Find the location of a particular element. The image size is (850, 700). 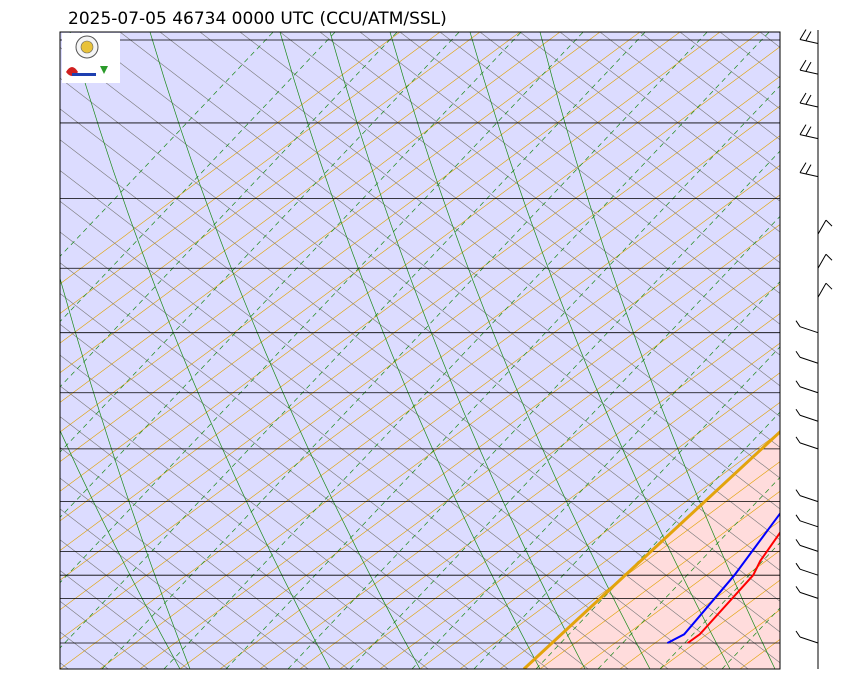

chart-title: 2025-07-05 46734 0000 UTC (CCU/ATM/SSL) is located at coordinates (257, 19).